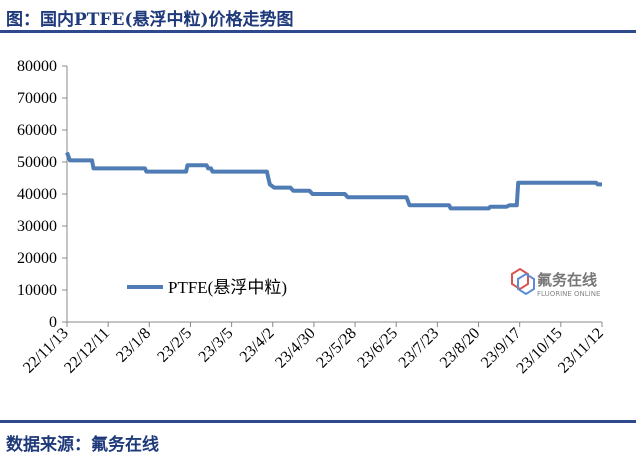 This screenshot has width=636, height=455. Describe the element at coordinates (37, 66) in the screenshot. I see `y-tick-label: 80000` at that location.